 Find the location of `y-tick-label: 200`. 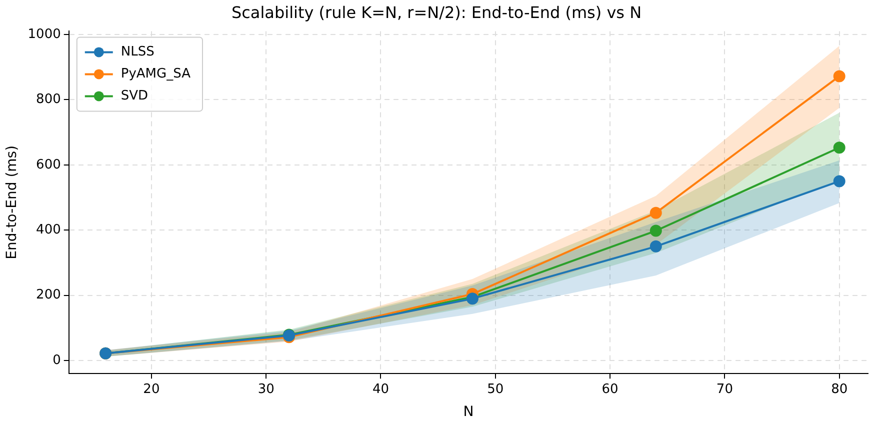

y-tick-label: 200 is located at coordinates (48, 295).